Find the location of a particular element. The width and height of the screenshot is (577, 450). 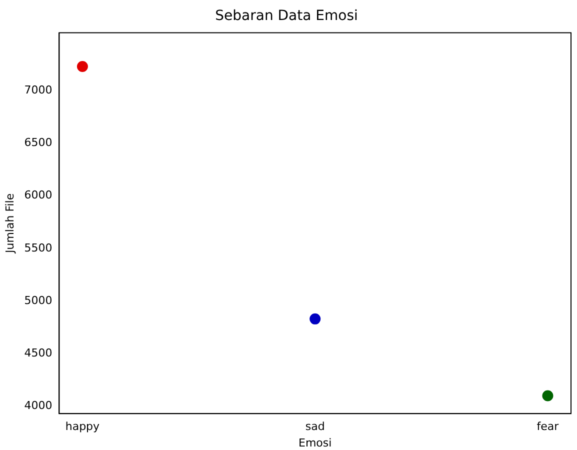

y-tick-label: 5500 is located at coordinates (38, 247).